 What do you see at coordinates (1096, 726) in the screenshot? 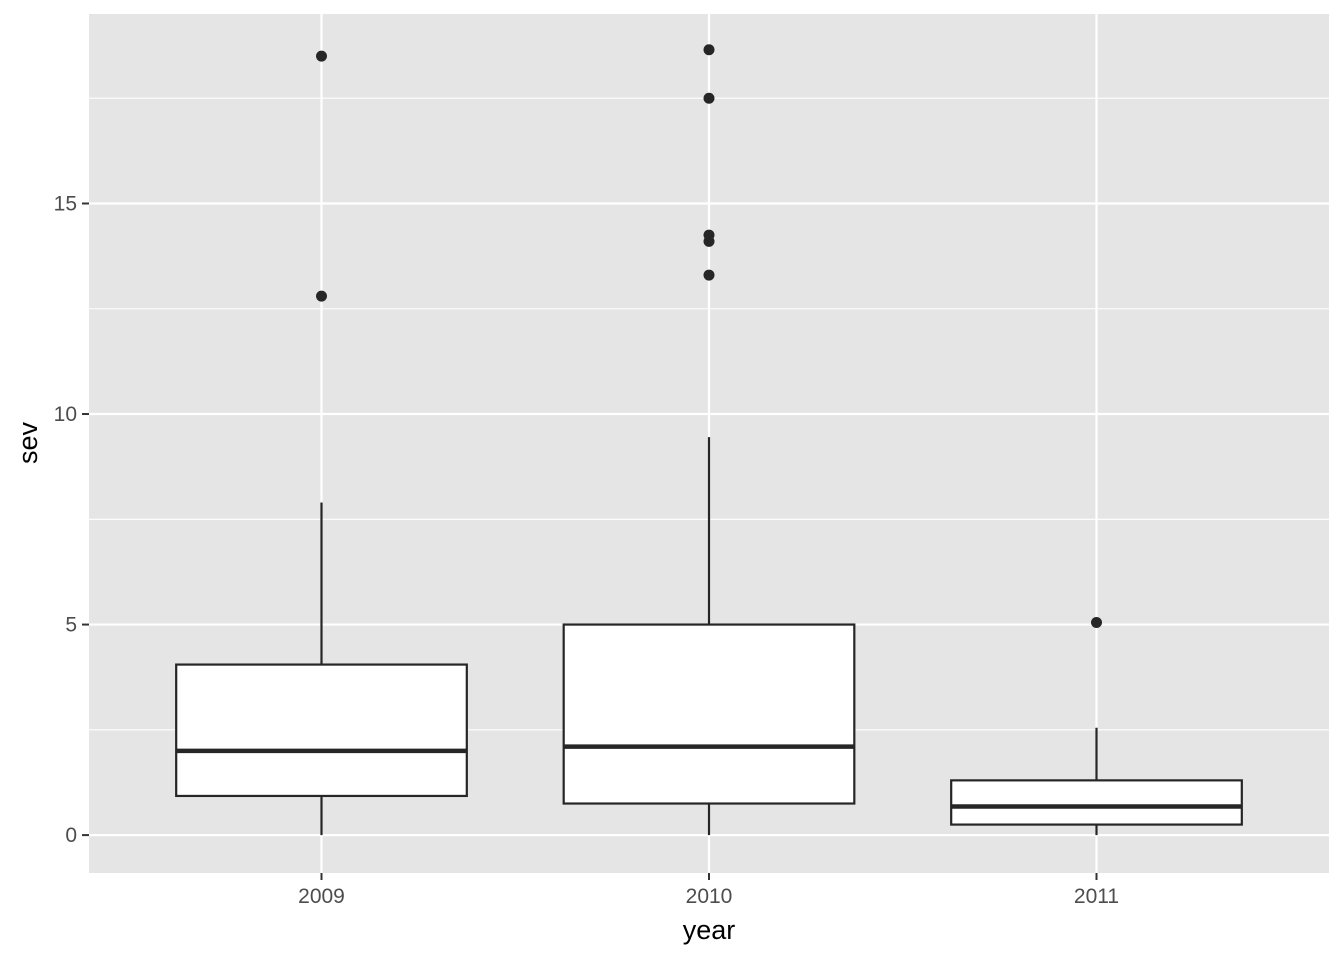
I see `box-group-2011` at bounding box center [1096, 726].